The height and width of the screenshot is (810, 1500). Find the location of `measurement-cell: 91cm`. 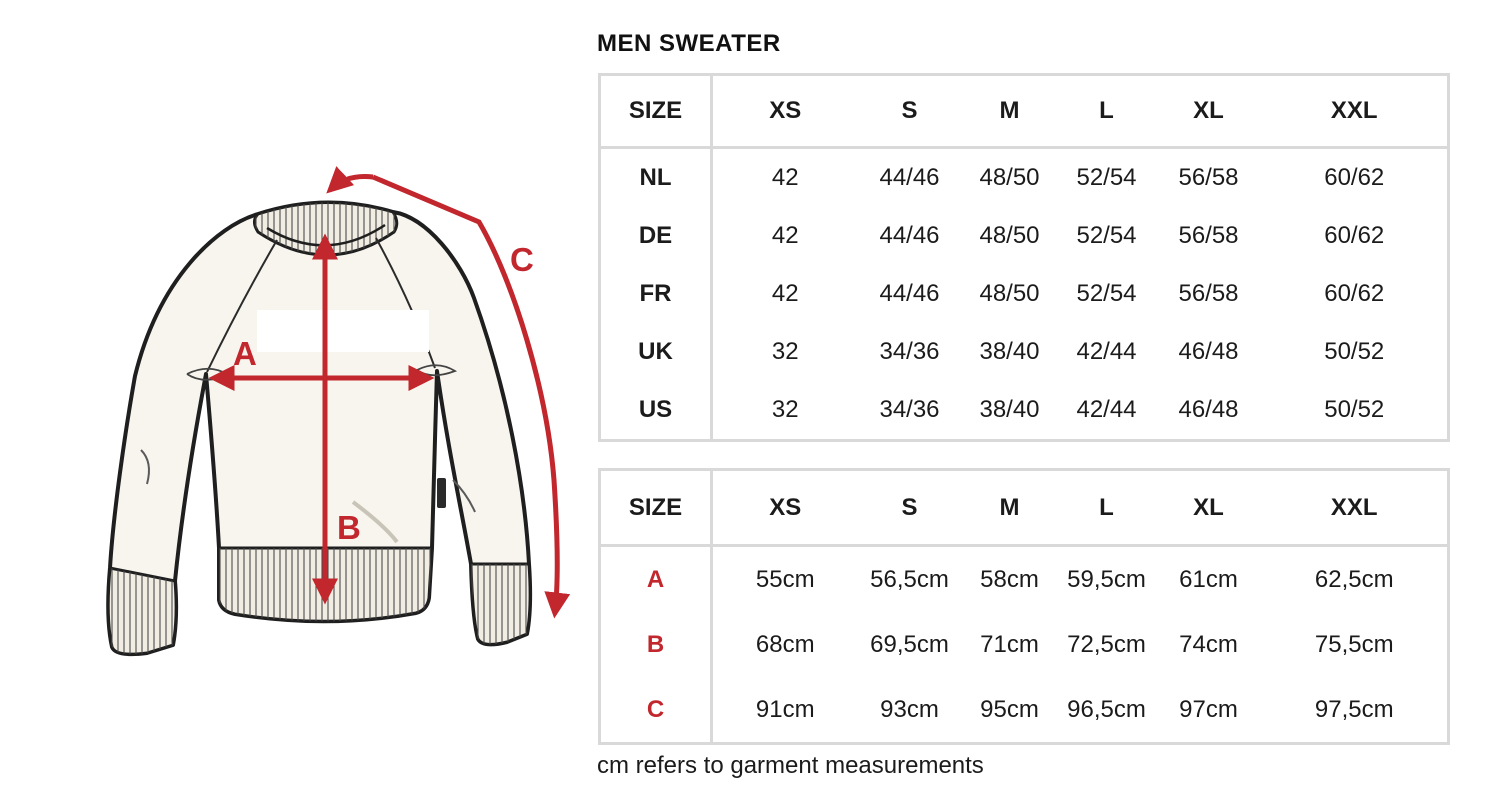

measurement-cell: 91cm is located at coordinates (785, 709).